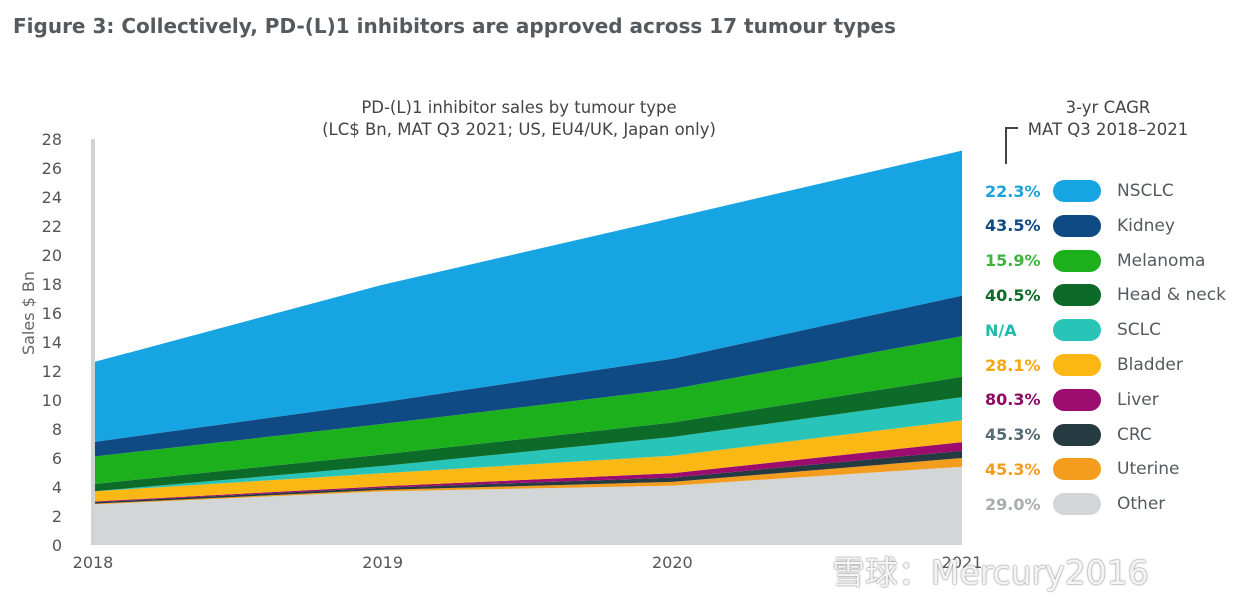 The image size is (1247, 606). Describe the element at coordinates (1011, 145) in the screenshot. I see `legend-bracket` at that location.